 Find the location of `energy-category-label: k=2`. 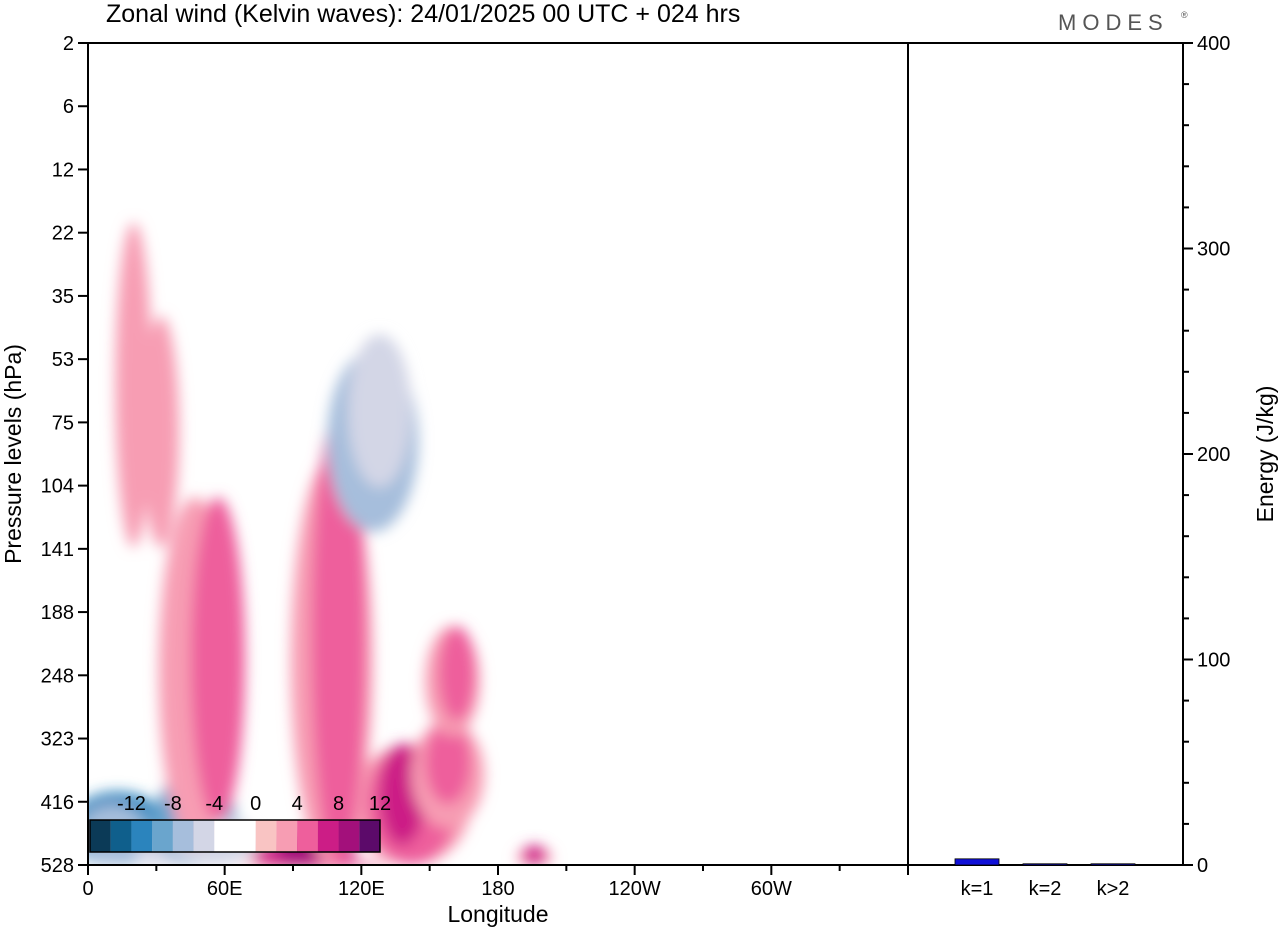

energy-category-label: k=2 is located at coordinates (1045, 889).